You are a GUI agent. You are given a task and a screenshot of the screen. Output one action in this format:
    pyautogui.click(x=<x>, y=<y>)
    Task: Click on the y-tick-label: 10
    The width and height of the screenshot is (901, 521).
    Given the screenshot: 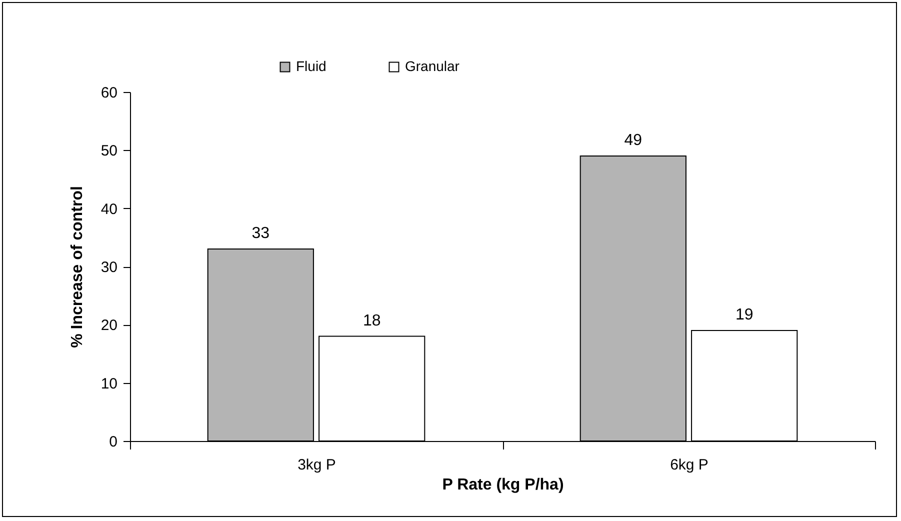 What is the action you would take?
    pyautogui.click(x=109, y=383)
    